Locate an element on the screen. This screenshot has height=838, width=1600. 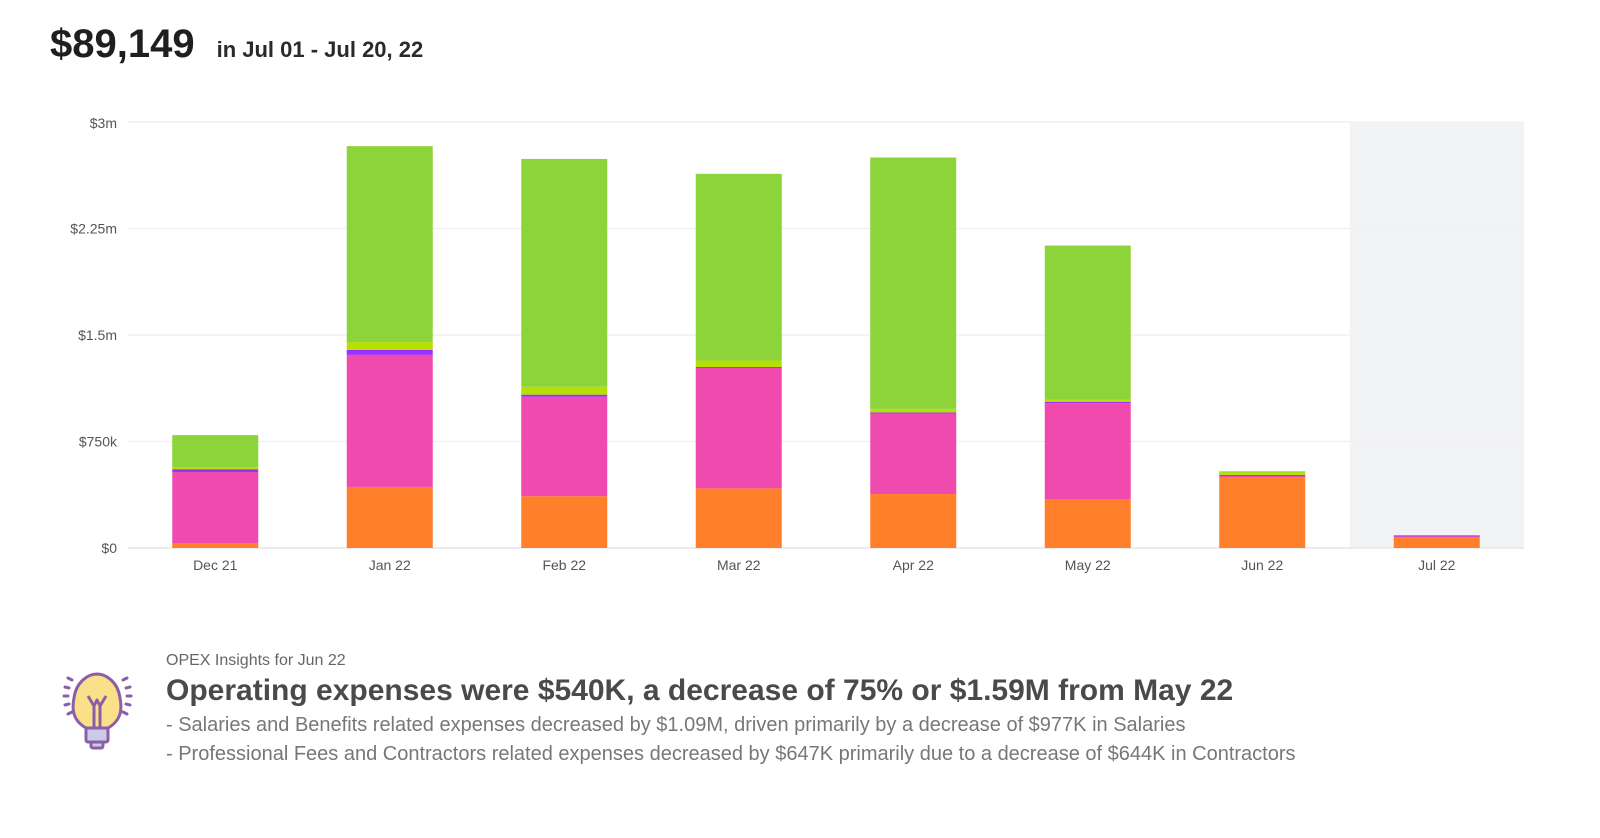
x-tick-label: Jun 22 is located at coordinates (1262, 565).